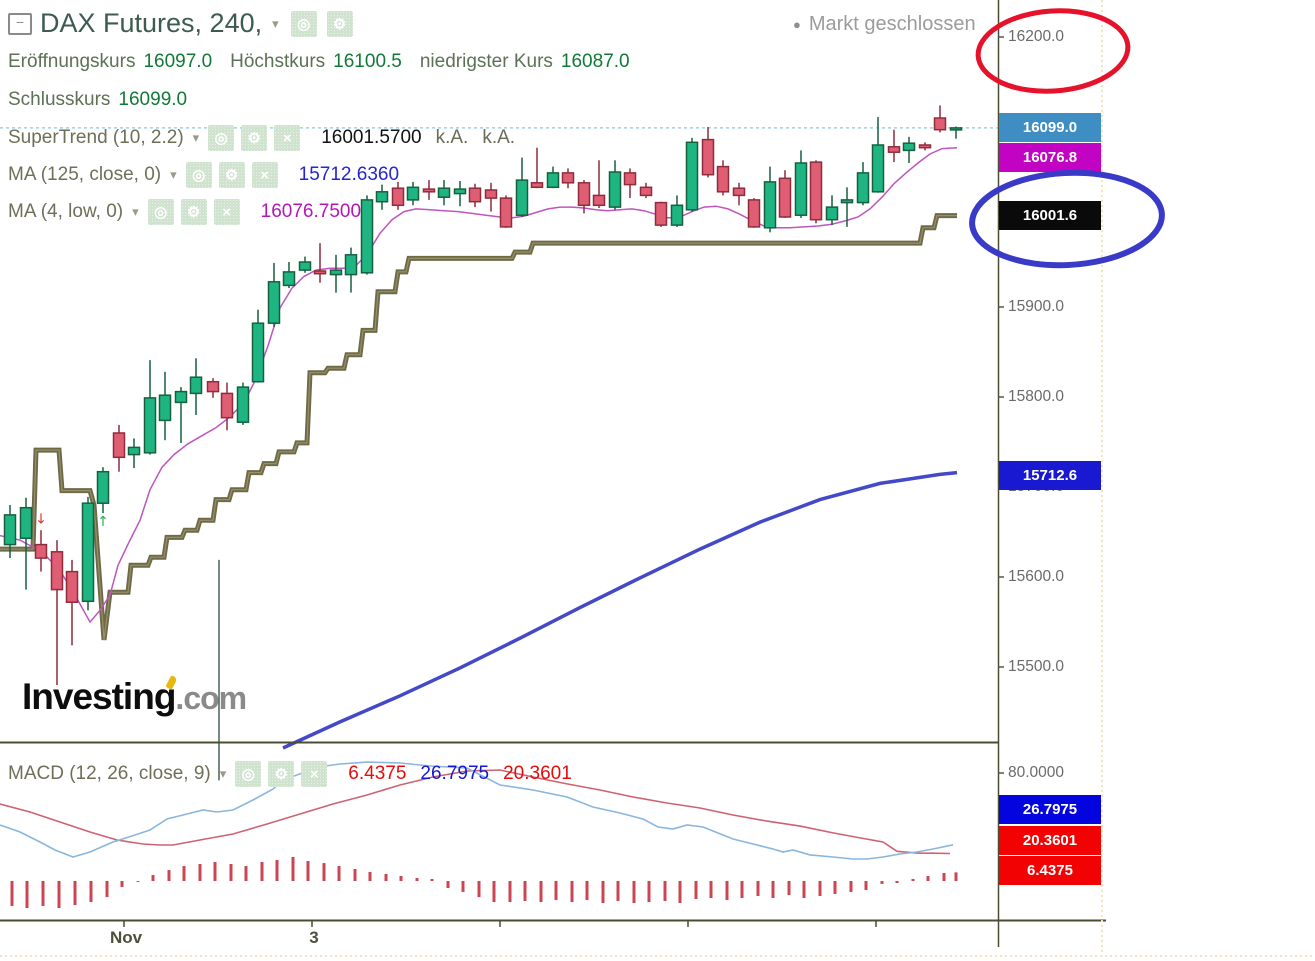  I want to click on indicator-label-ma4: MA (4, low, 0), so click(66, 211).